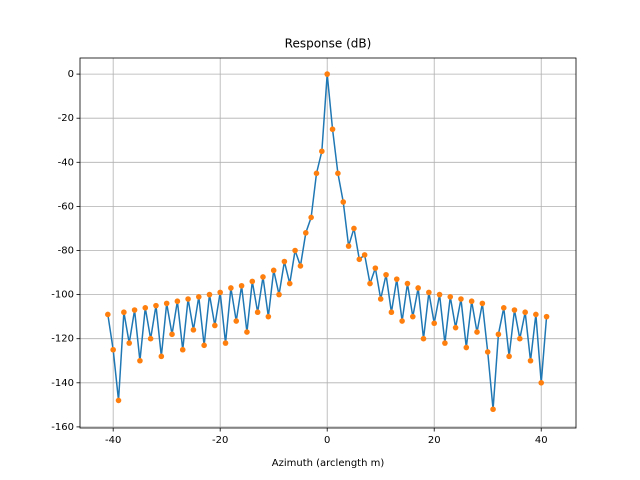 The width and height of the screenshot is (640, 480). Describe the element at coordinates (66, 250) in the screenshot. I see `y-tick-label: -80` at that location.